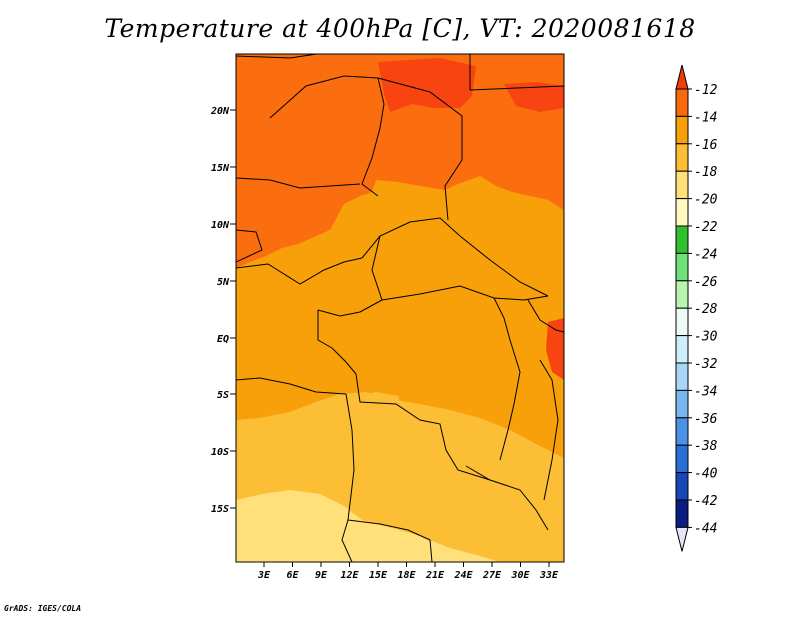 Image resolution: width=800 pixels, height=618 pixels. I want to click on lat-label: 15N, so click(220, 168).